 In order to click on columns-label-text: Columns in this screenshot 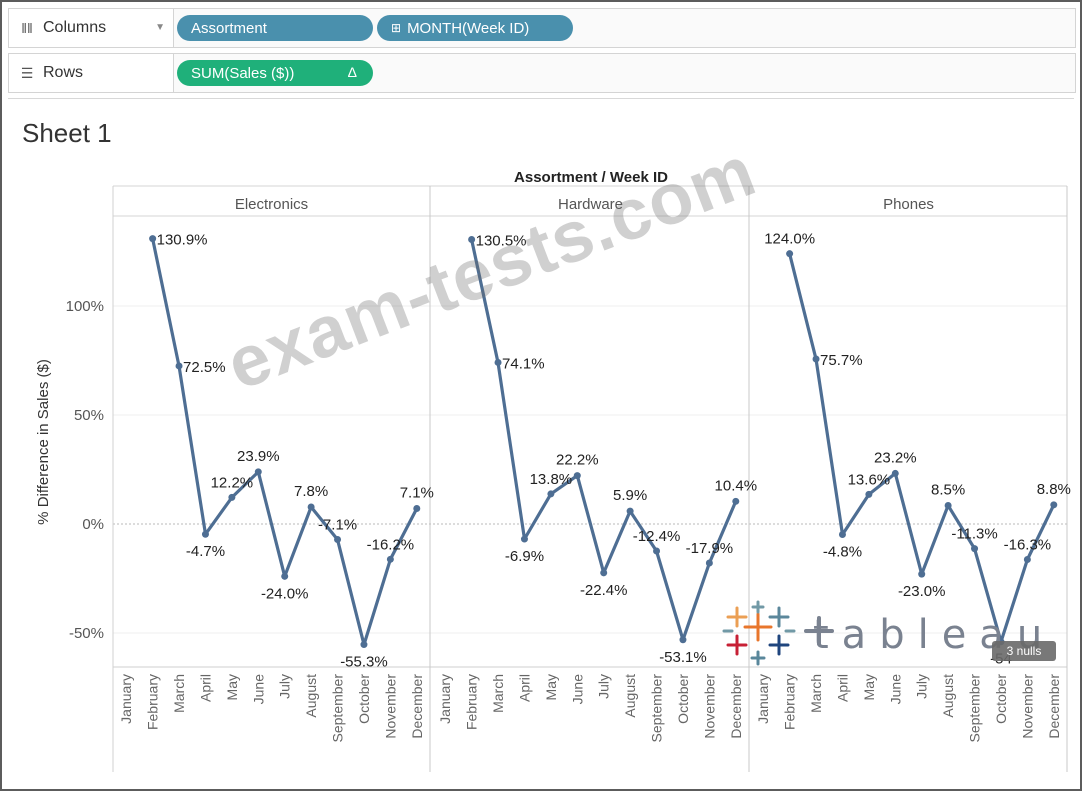, I will do `click(75, 27)`.